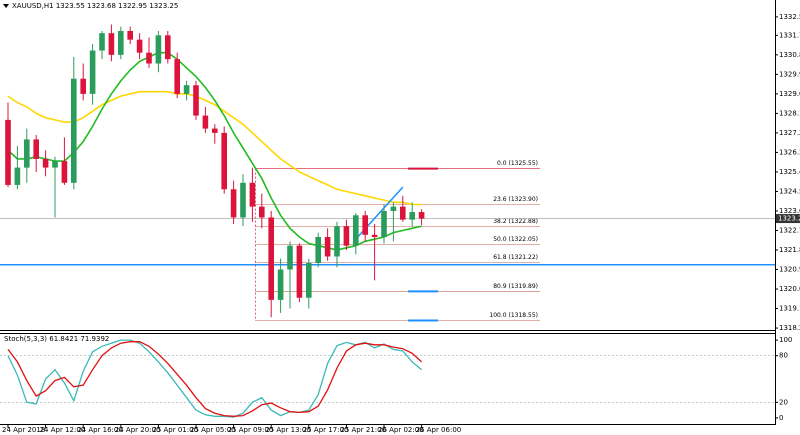  I want to click on indicator-title: Stoch(5,3,3) 61.8421 71.9392, so click(56, 339).